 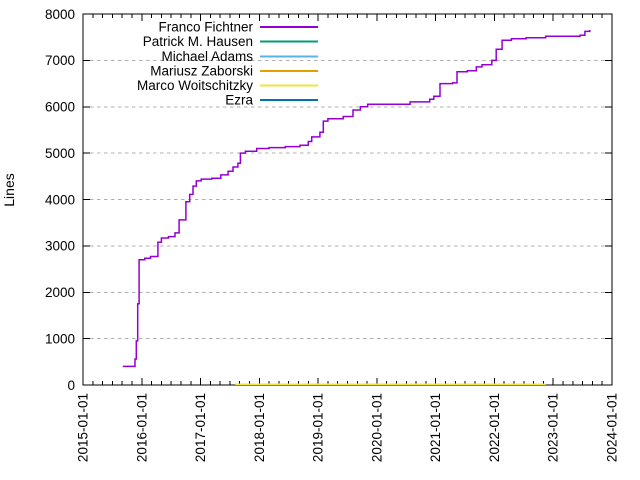 What do you see at coordinates (141, 427) in the screenshot?
I see `x-tick-label: 2016-01-01` at bounding box center [141, 427].